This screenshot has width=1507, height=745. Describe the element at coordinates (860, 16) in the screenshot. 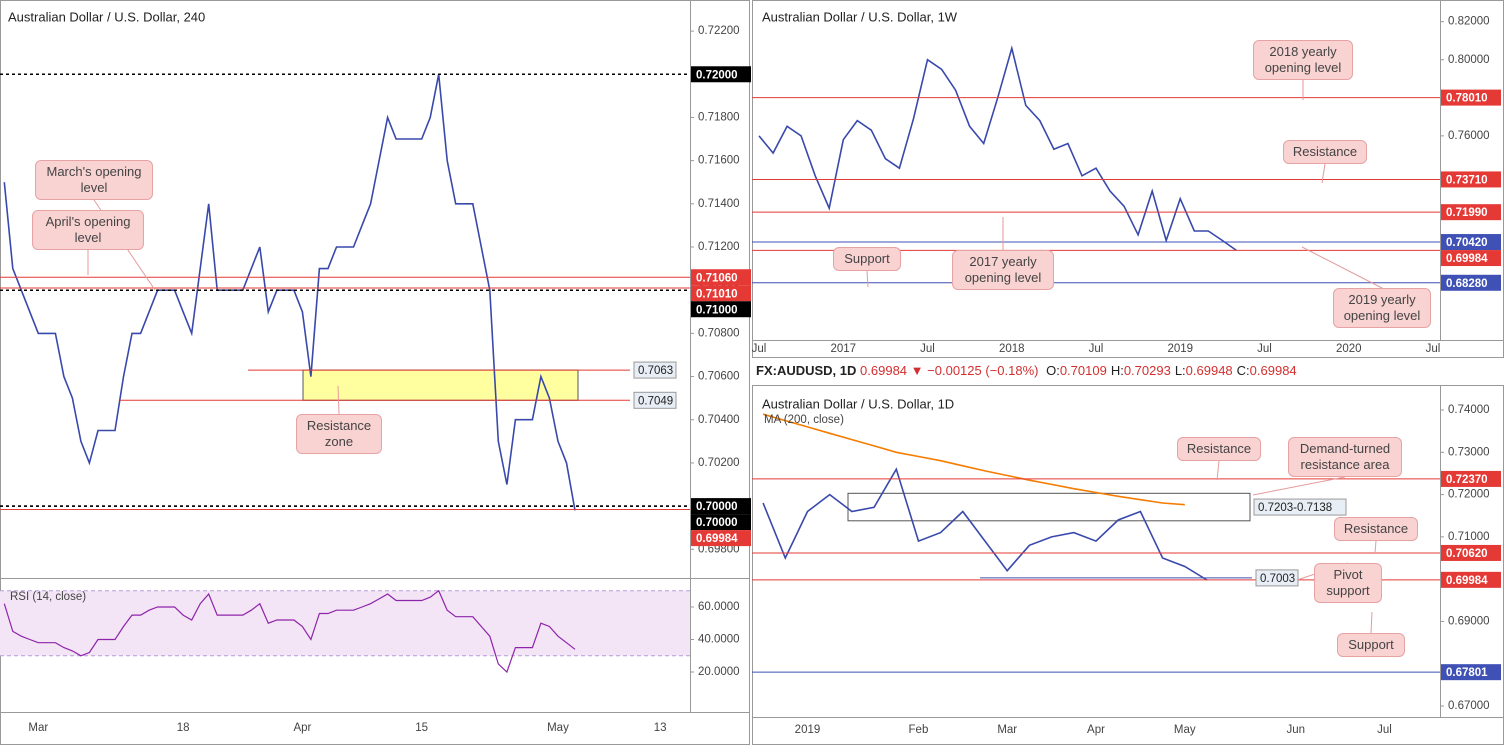

I see `chart-title: Australian Dollar / U.S. Dollar, 1W` at that location.